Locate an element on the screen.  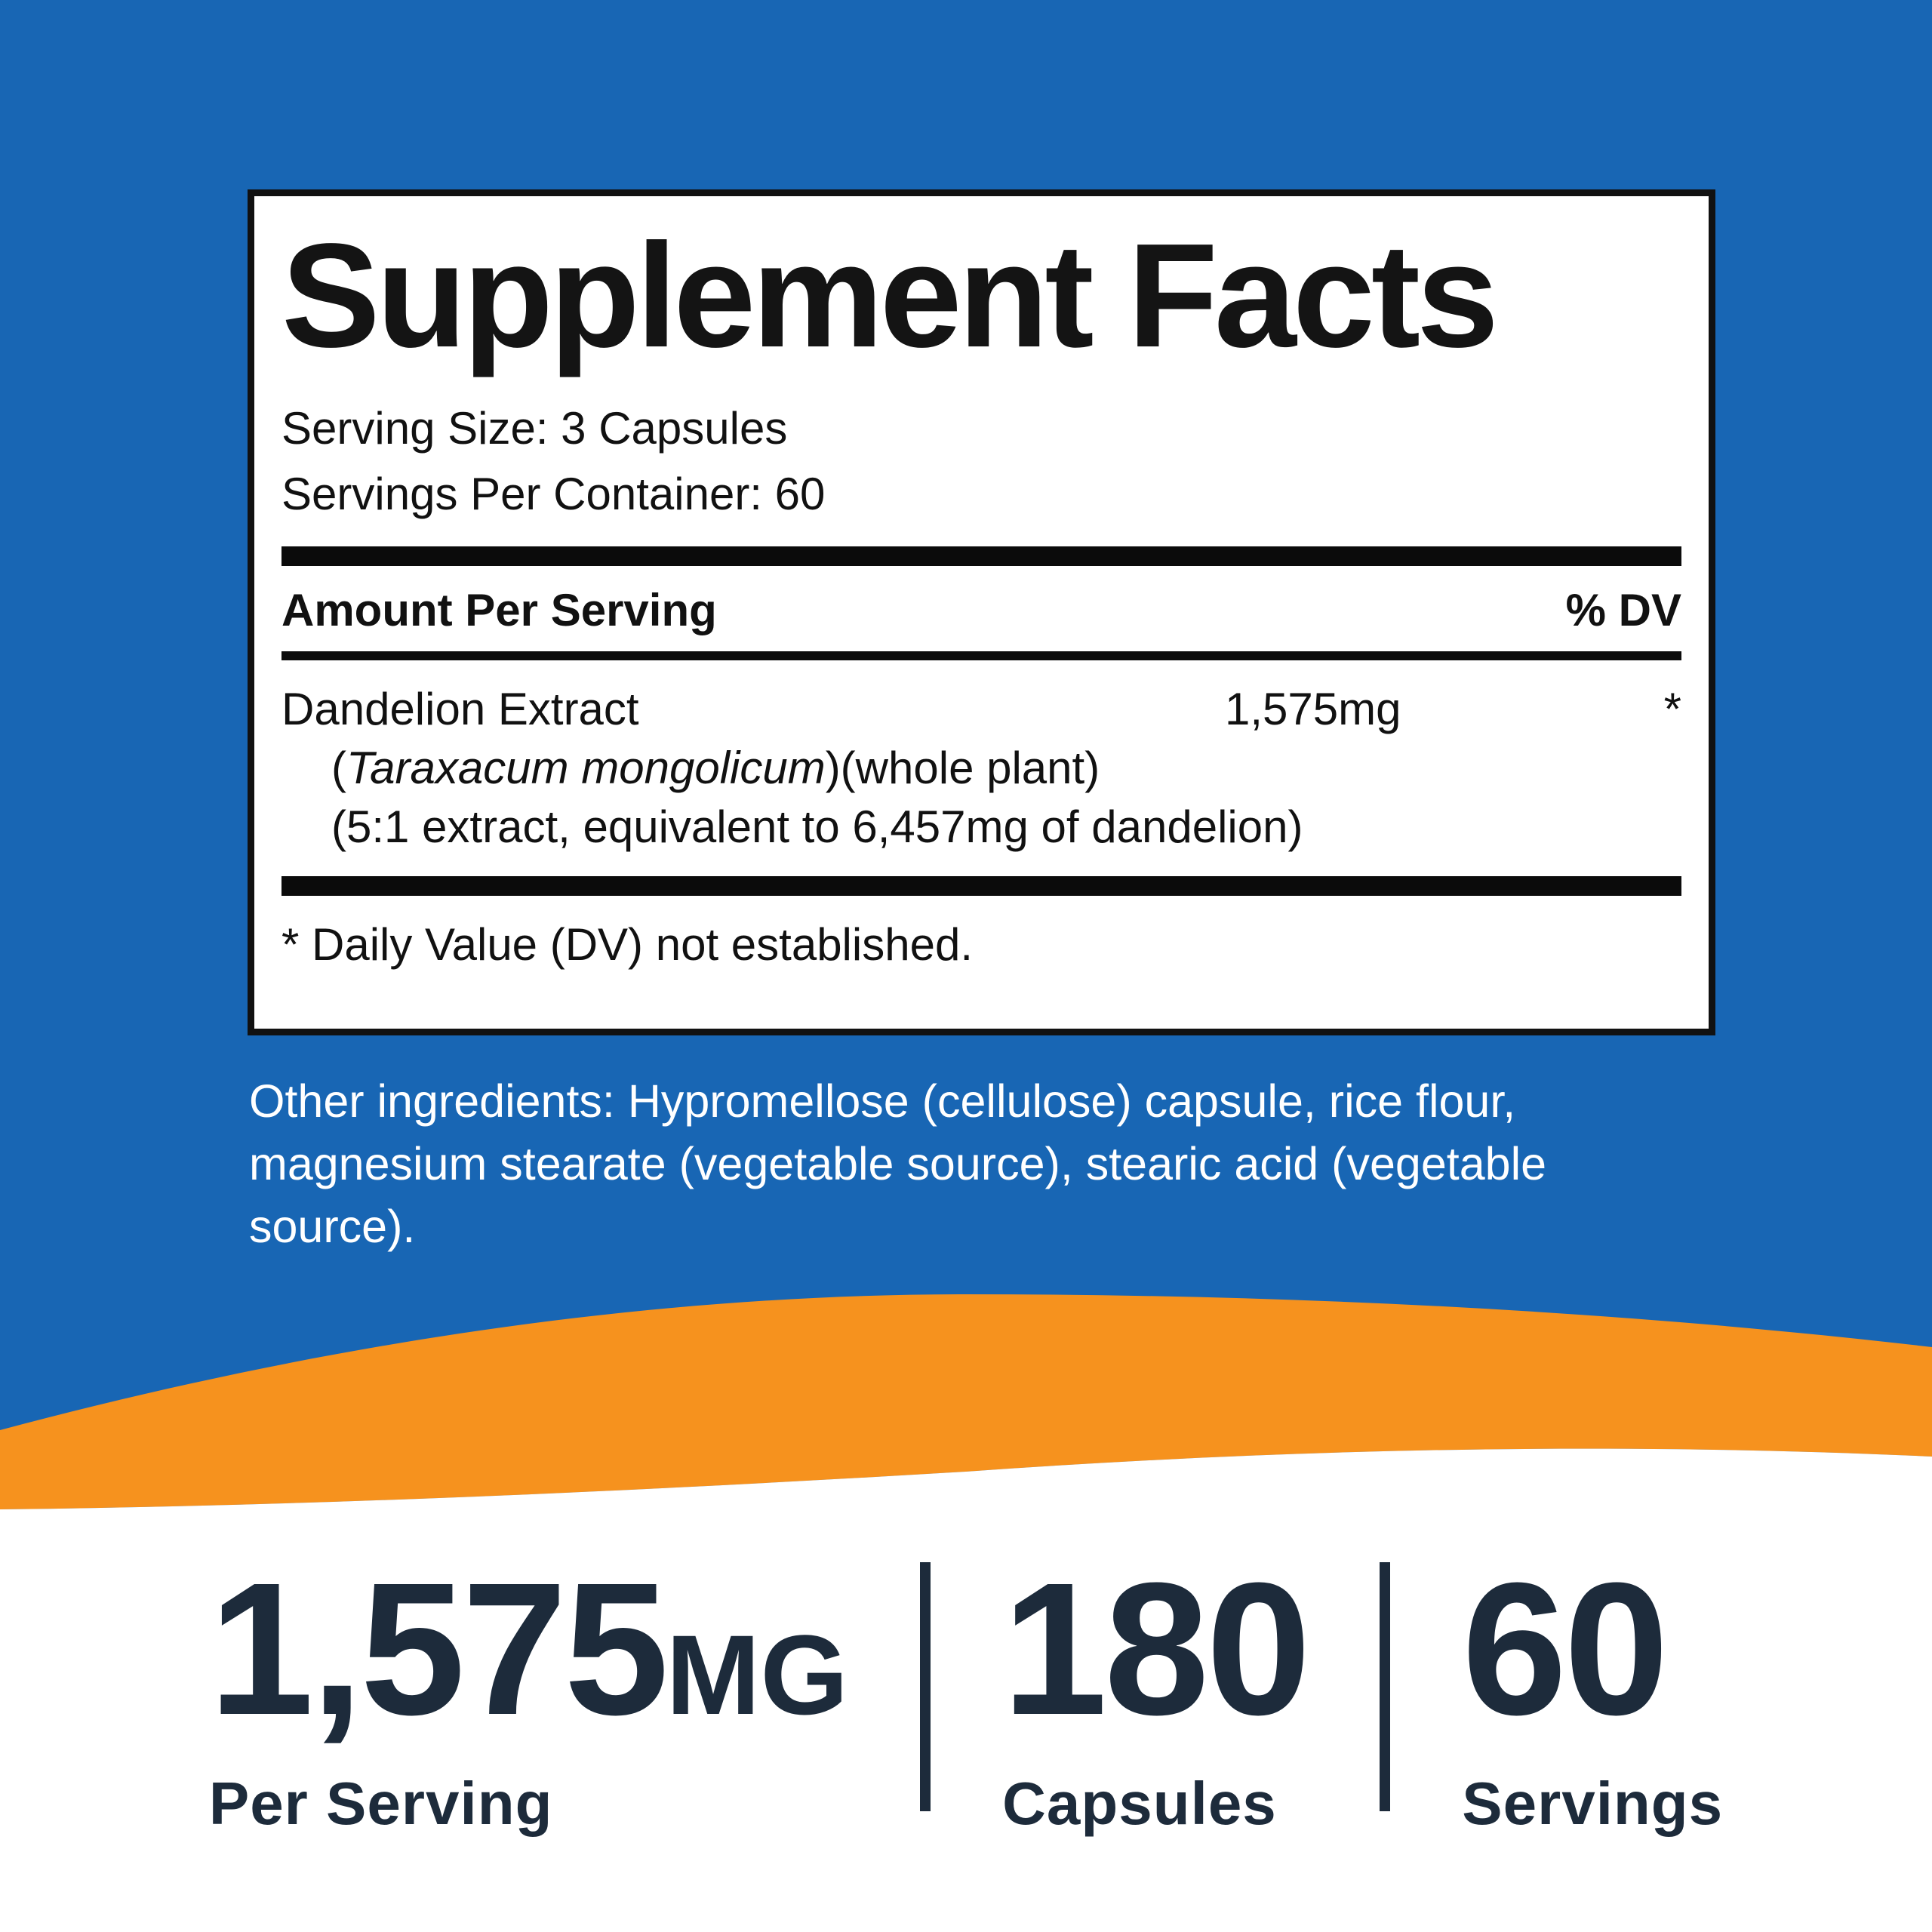
servings-number: 60 is located at coordinates (1565, 1648).